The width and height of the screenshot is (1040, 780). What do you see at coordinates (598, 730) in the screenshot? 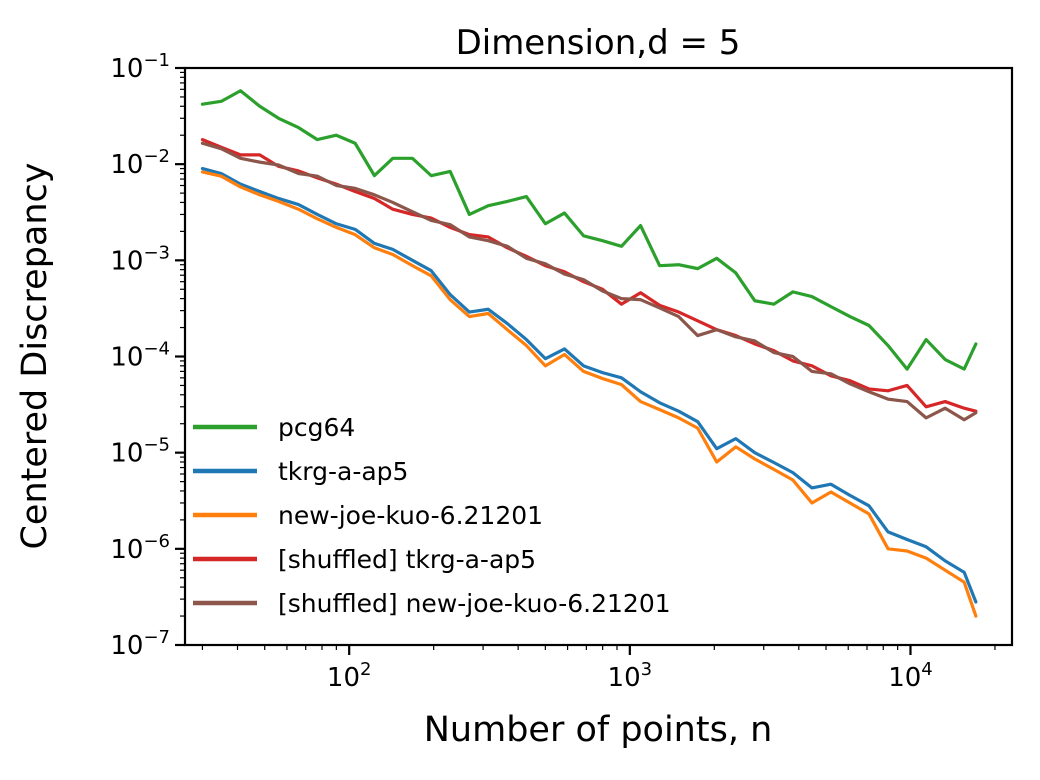
I see `x-axis-label: Number of points, n` at bounding box center [598, 730].